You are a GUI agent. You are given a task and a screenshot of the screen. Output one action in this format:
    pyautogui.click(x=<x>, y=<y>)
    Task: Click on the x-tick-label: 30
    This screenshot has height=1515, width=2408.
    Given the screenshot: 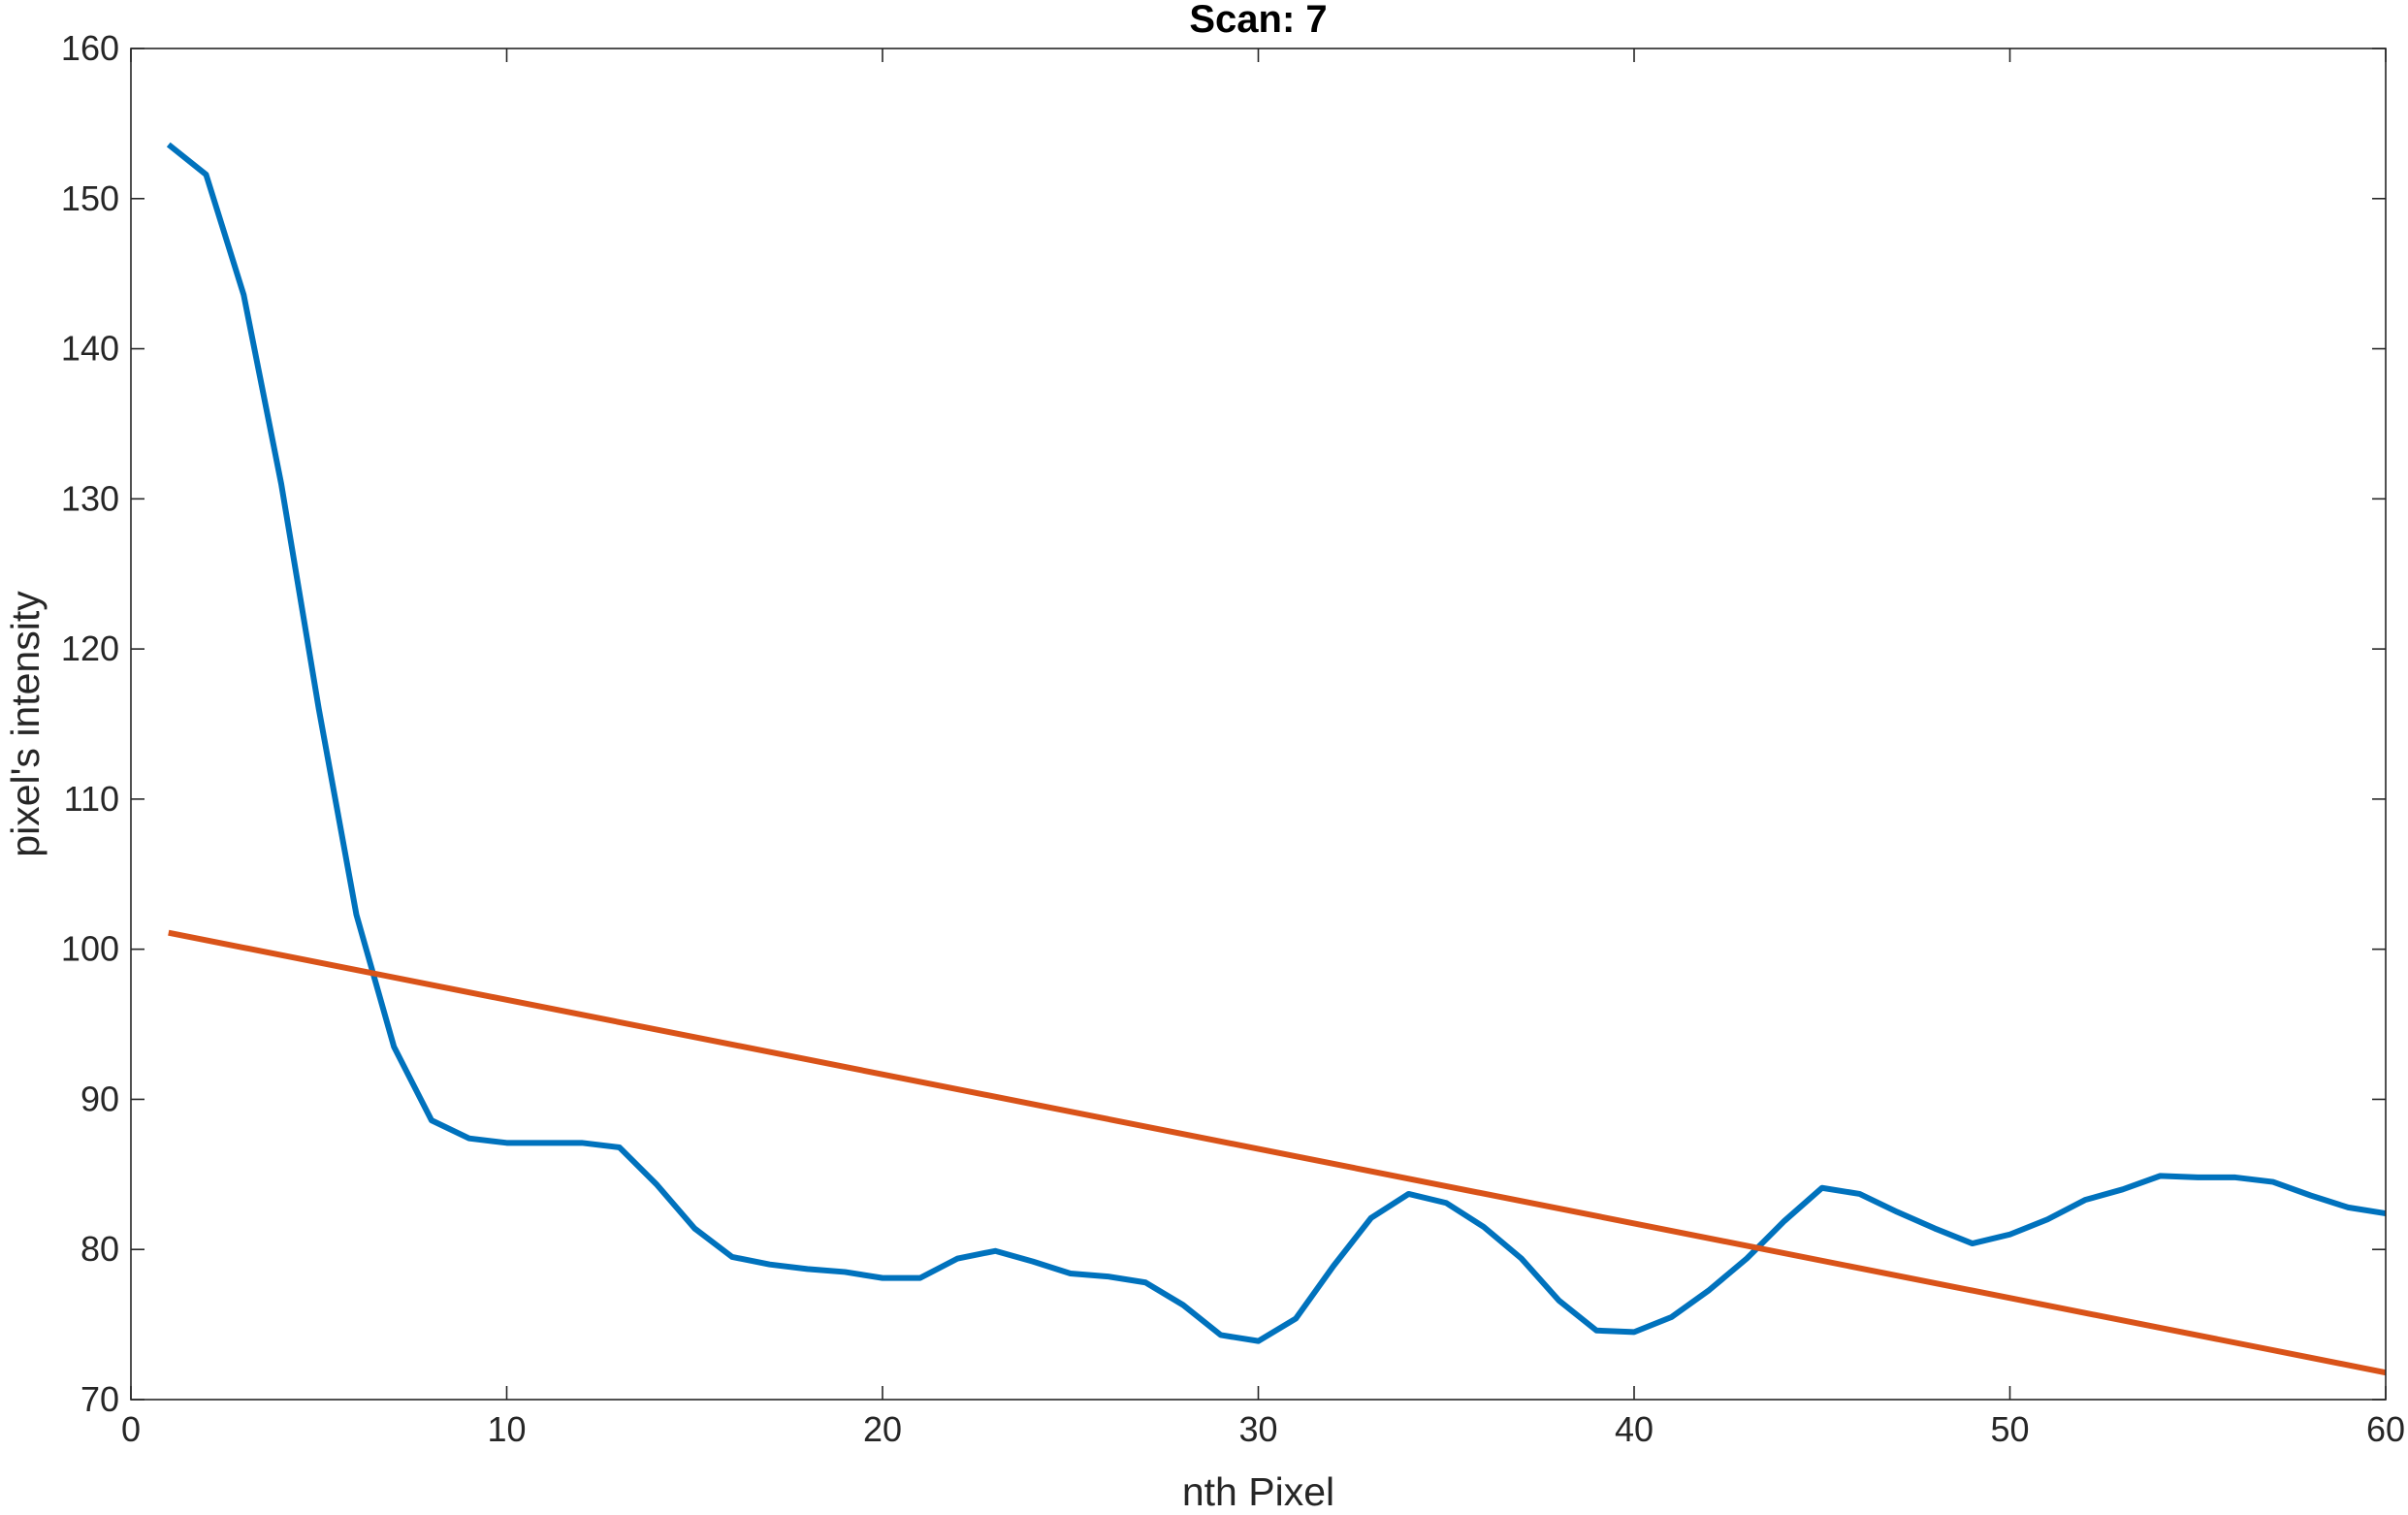 What is the action you would take?
    pyautogui.click(x=1257, y=1429)
    